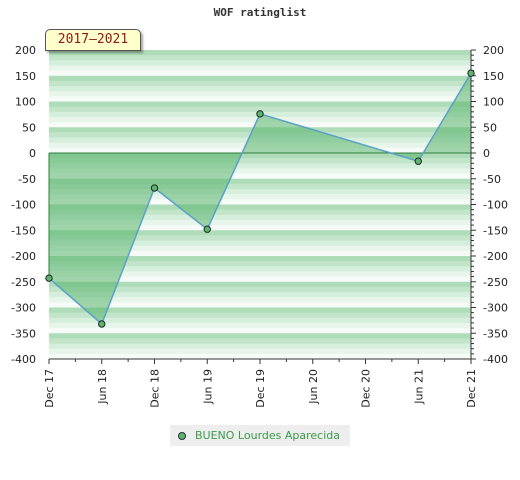 Image resolution: width=520 pixels, height=480 pixels. Describe the element at coordinates (495, 205) in the screenshot. I see `y-tick-label-right: -100` at that location.